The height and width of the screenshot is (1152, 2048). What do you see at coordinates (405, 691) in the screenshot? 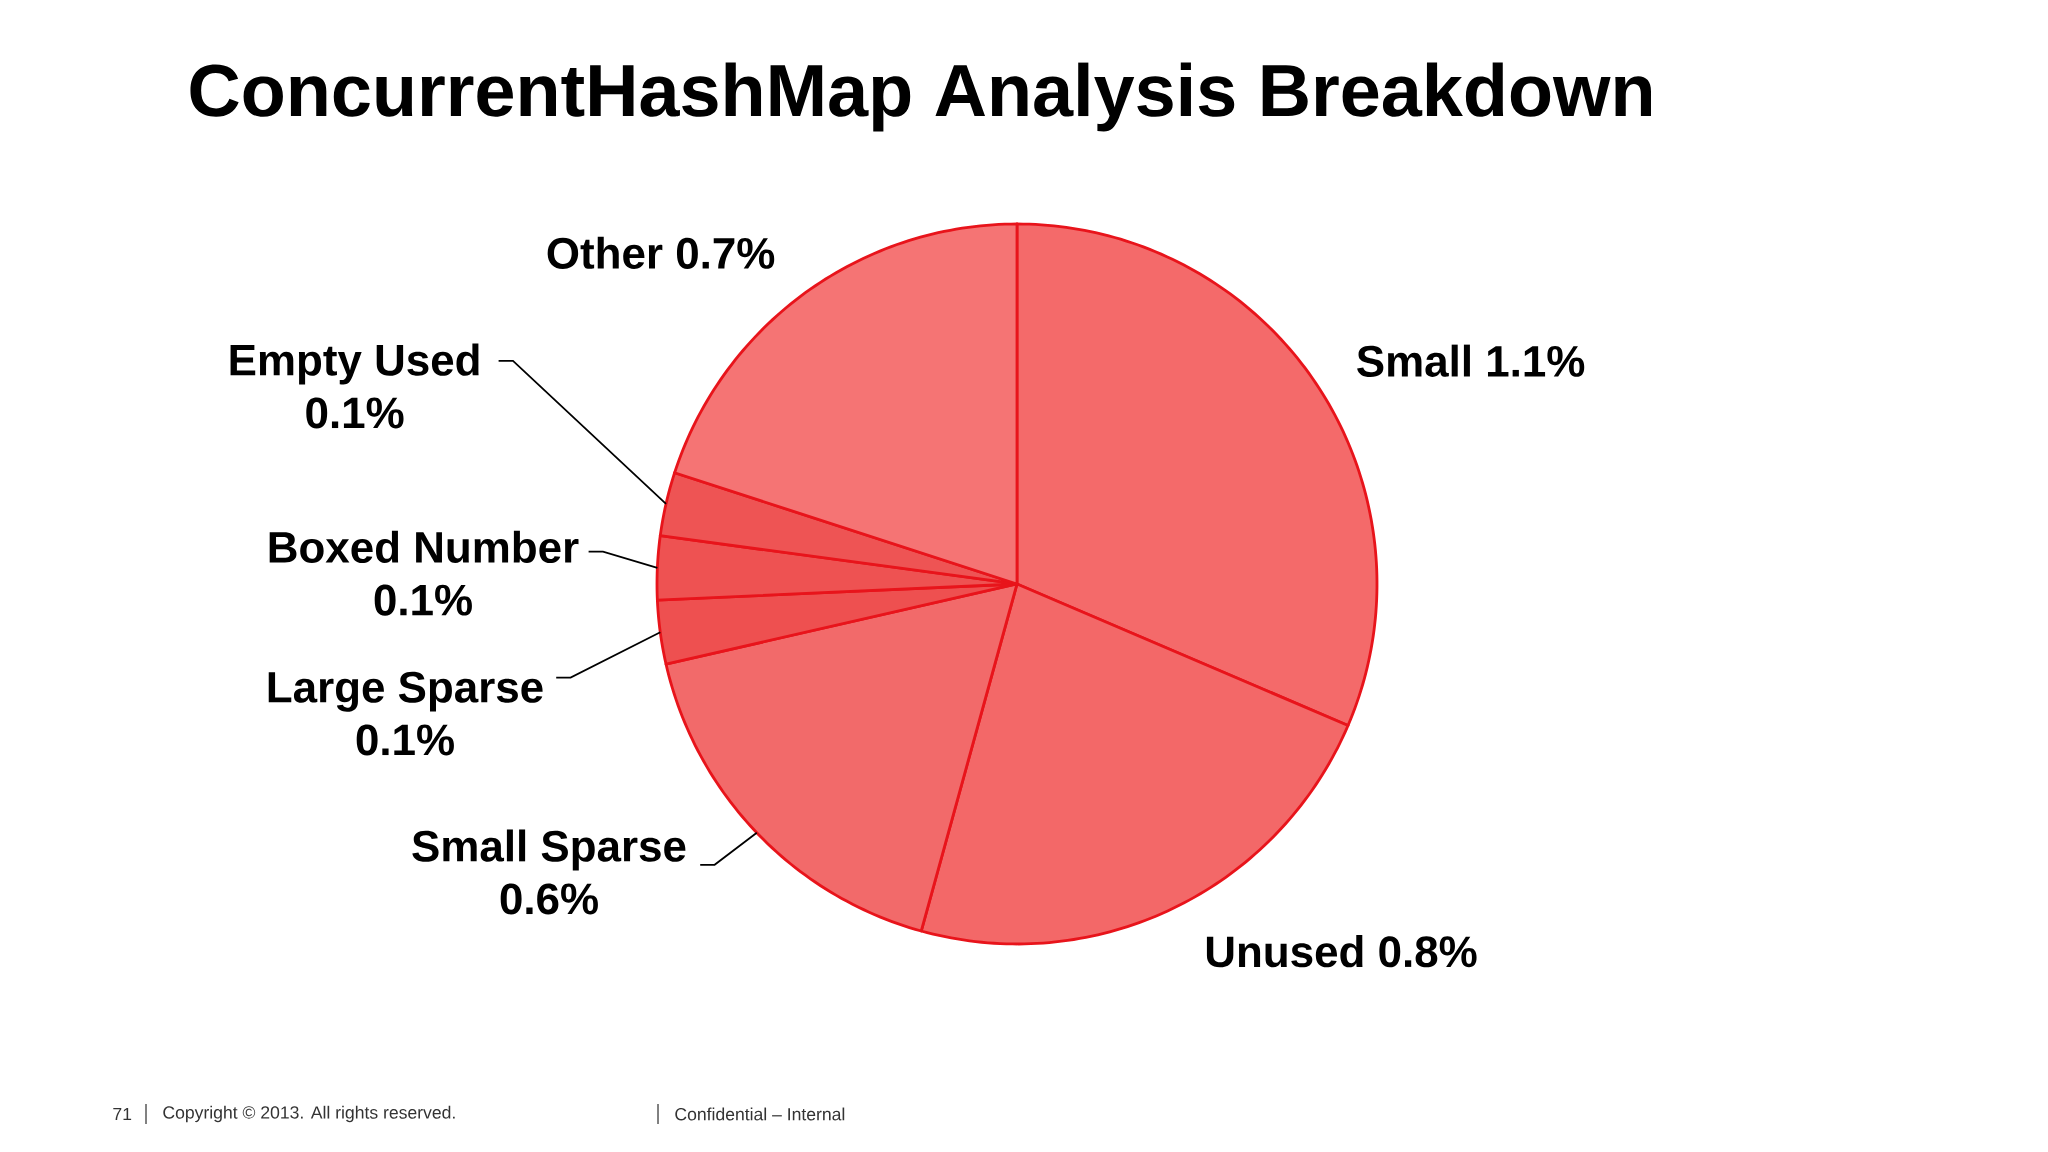
I see `slice-label: Large Sparse` at bounding box center [405, 691].